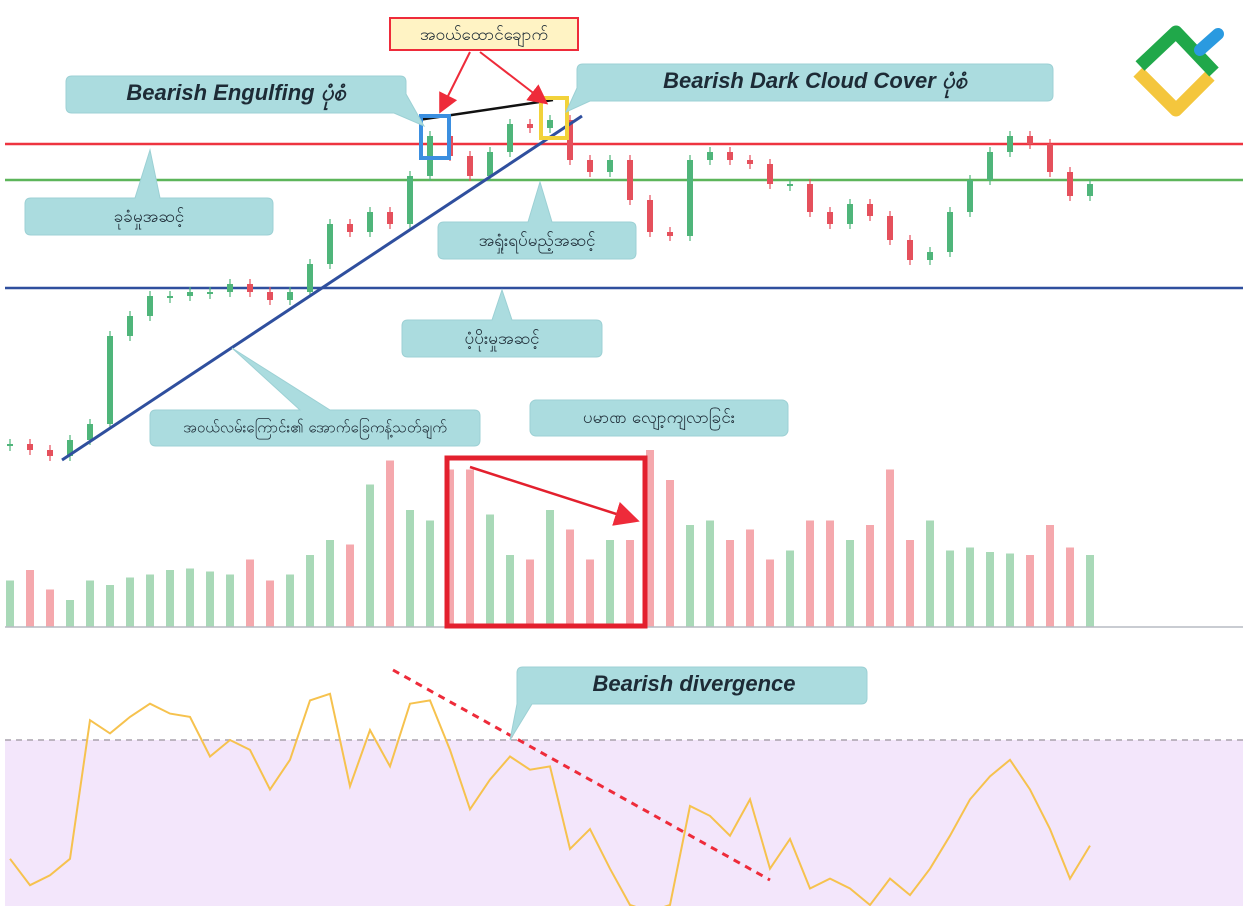 Image resolution: width=1248 pixels, height=910 pixels. What do you see at coordinates (315, 429) in the screenshot?
I see `annotation: အဝယ်လမ်းကြောင်း၏ အောက်ခြေကန့်သတ်ချက်` at bounding box center [315, 429].